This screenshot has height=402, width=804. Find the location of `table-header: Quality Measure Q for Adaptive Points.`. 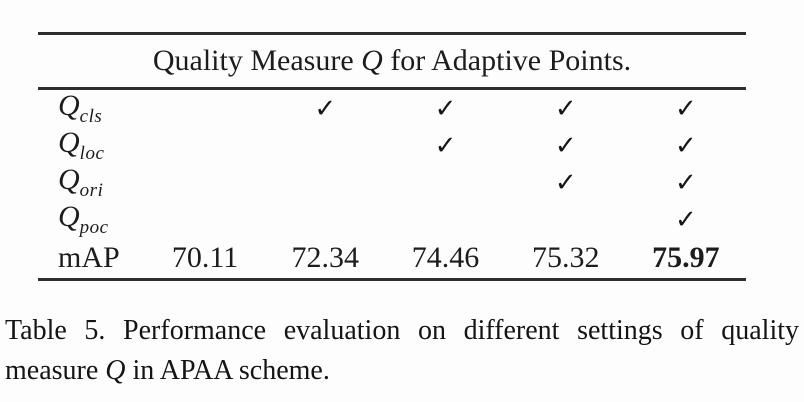

table-header: Quality Measure Q for Adaptive Points. is located at coordinates (392, 61).